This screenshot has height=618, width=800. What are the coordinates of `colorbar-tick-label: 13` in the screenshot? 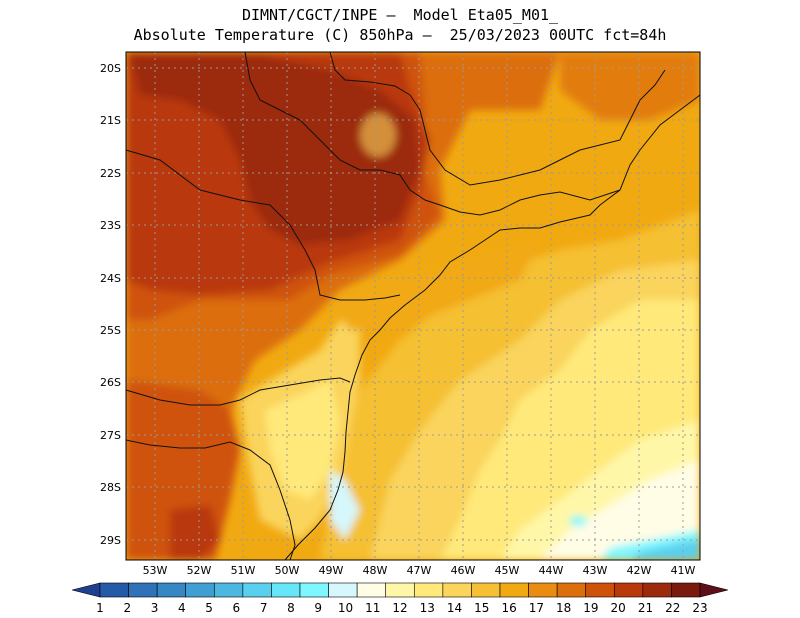 It's located at (427, 608).